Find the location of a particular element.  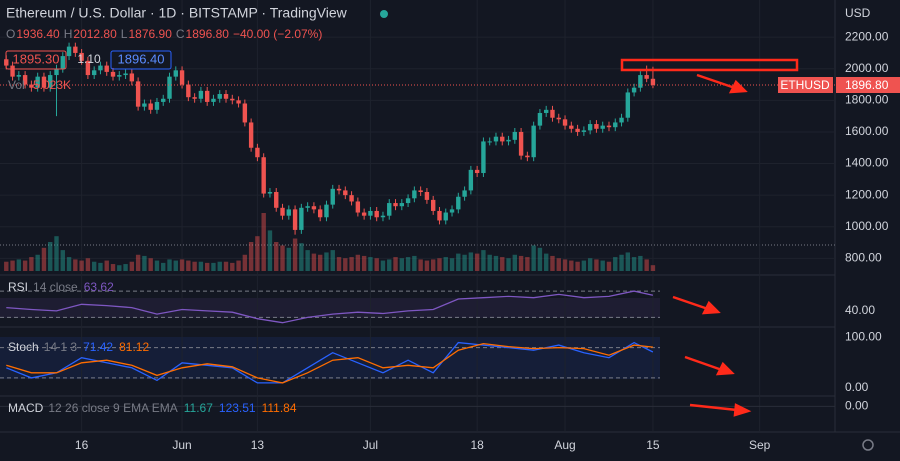

indicator-value: 11.67 is located at coordinates (198, 408).